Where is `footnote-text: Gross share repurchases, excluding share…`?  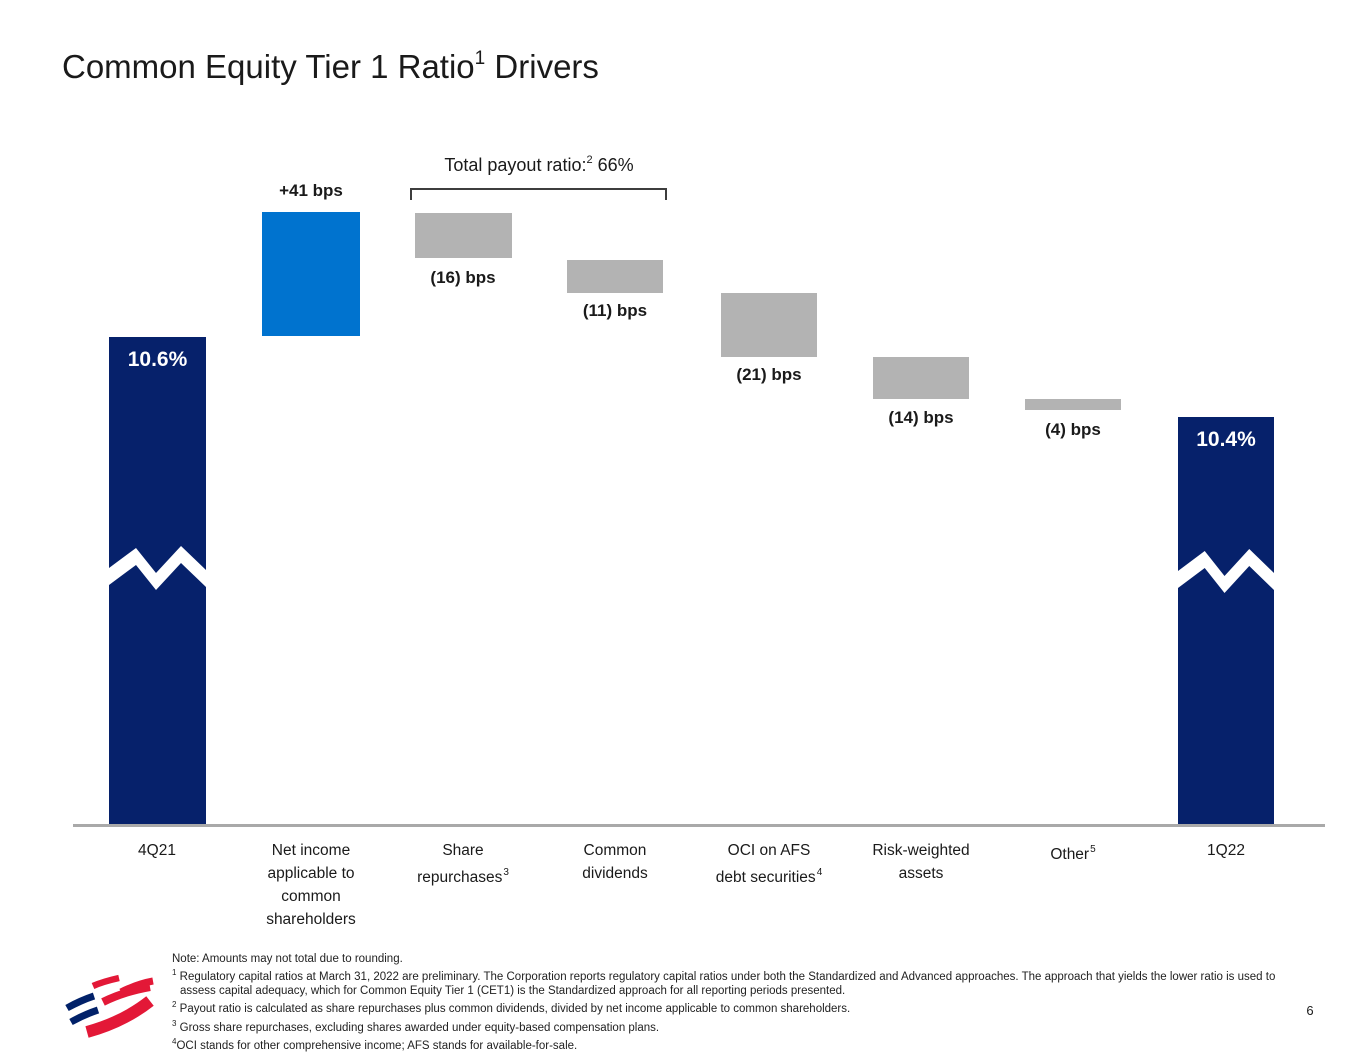 footnote-text: Gross share repurchases, excluding share… is located at coordinates (419, 1027).